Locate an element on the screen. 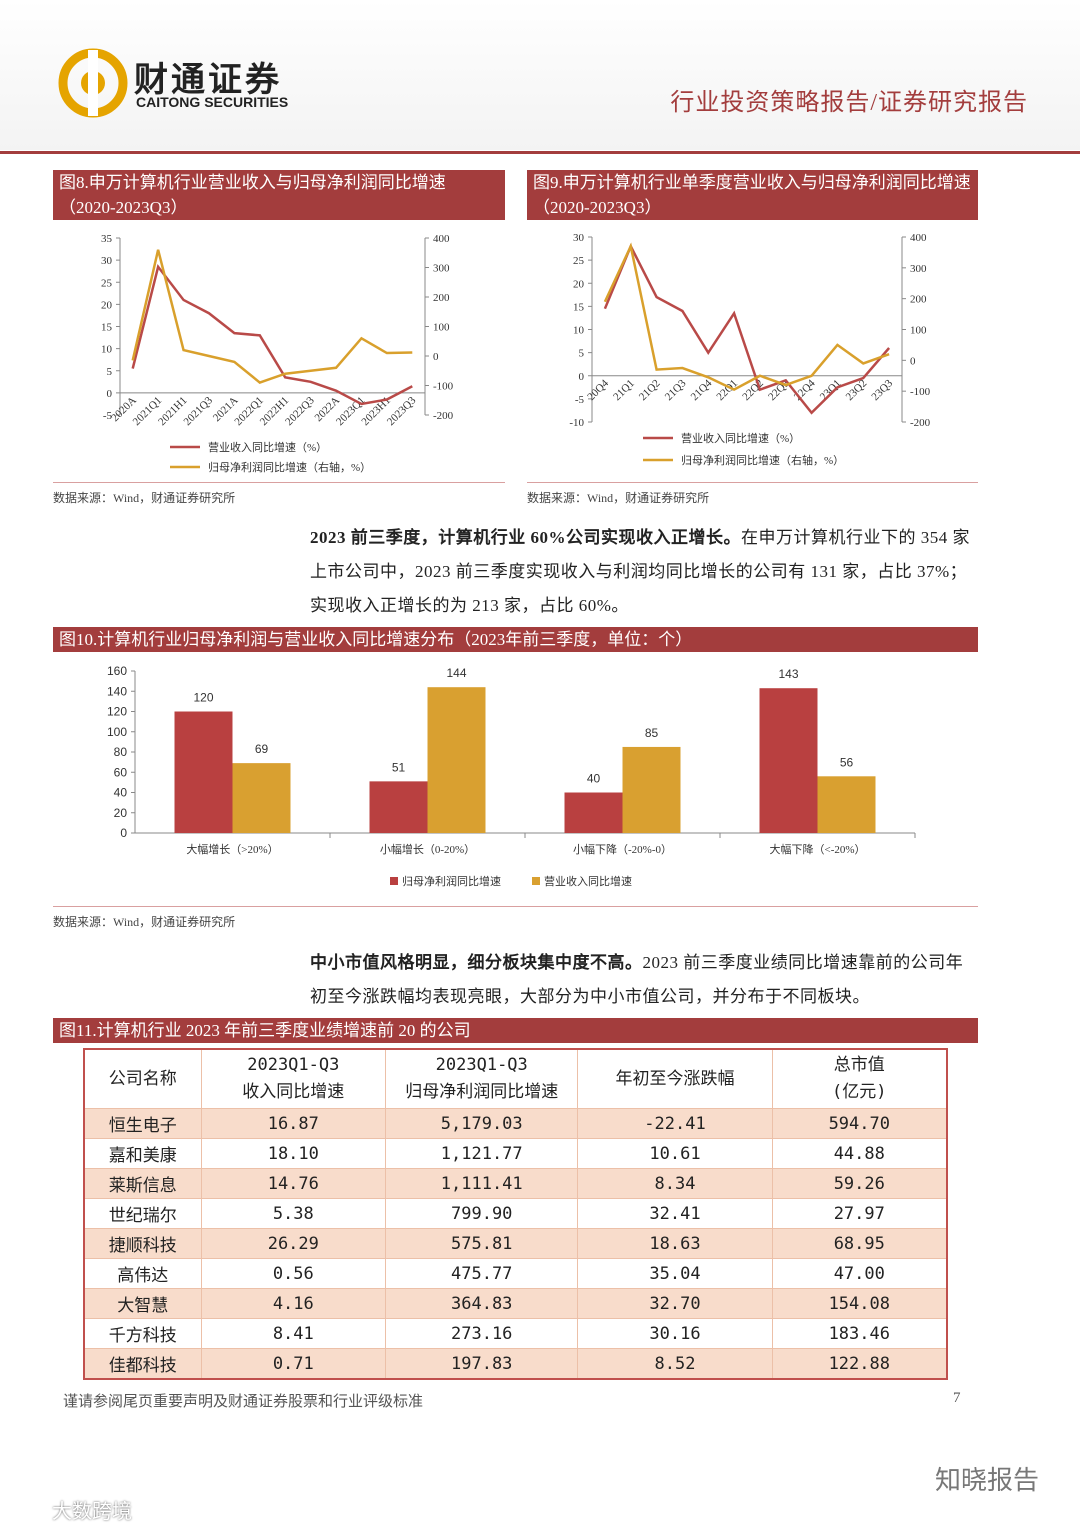 This screenshot has width=1080, height=1527. table-cell: 26.29 is located at coordinates (293, 1243).